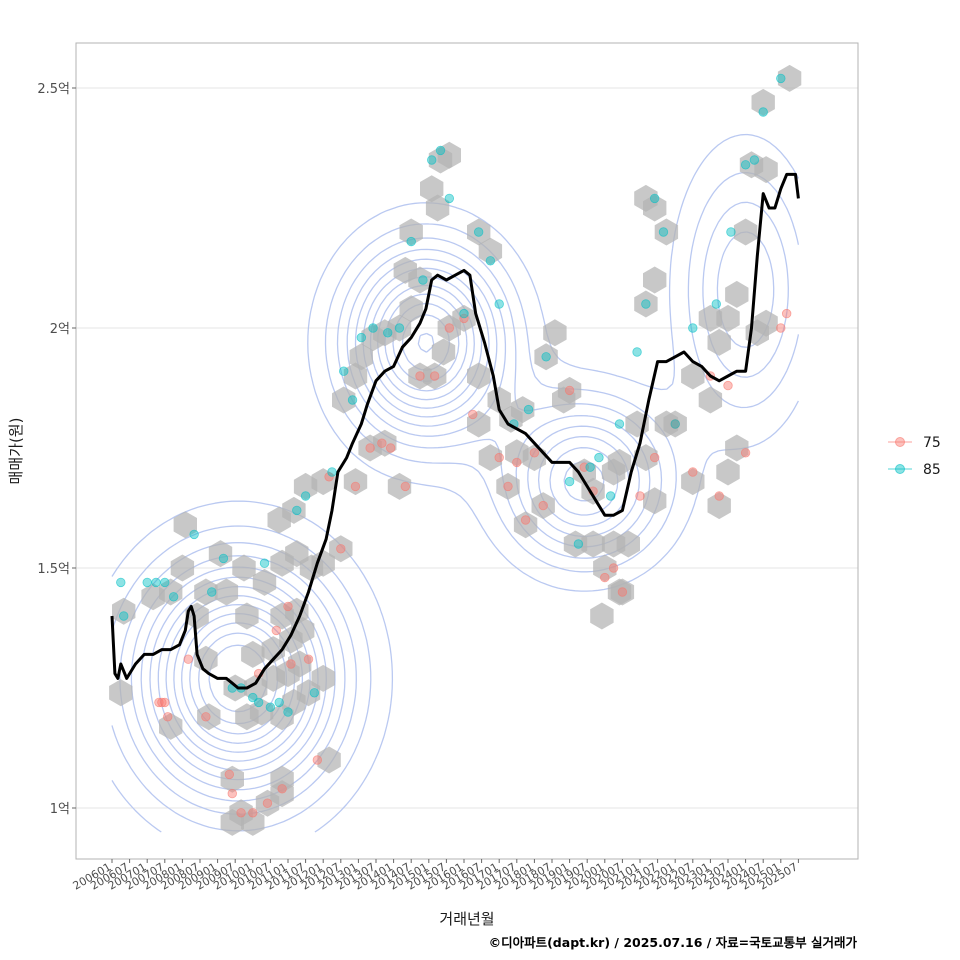 This screenshot has width=960, height=960. Describe the element at coordinates (16, 451) in the screenshot. I see `y-axis-title: 매매가(원)` at that location.